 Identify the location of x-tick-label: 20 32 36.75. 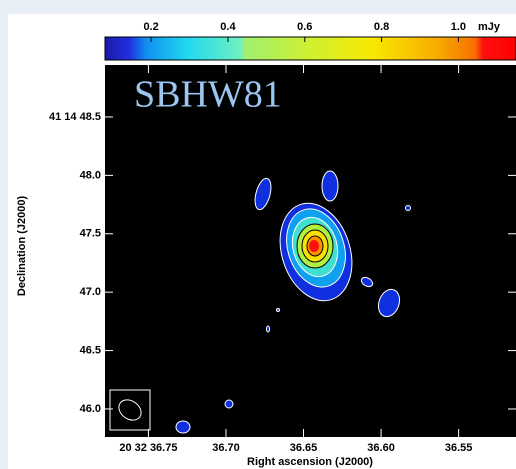
(148, 448).